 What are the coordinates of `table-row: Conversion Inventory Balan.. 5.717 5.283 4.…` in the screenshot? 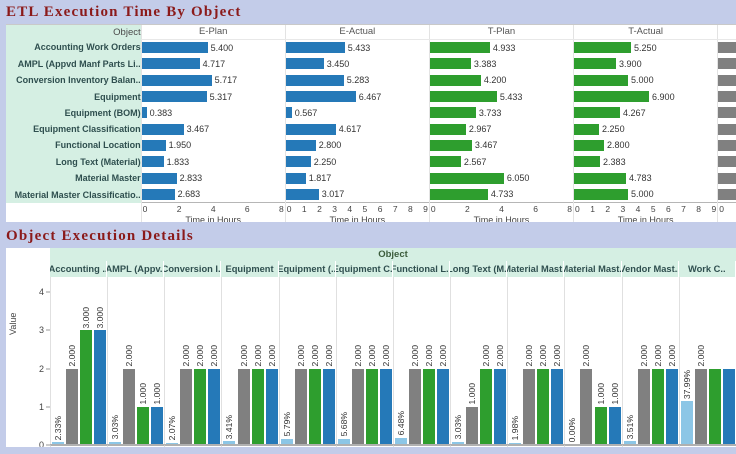 It's located at (371, 80).